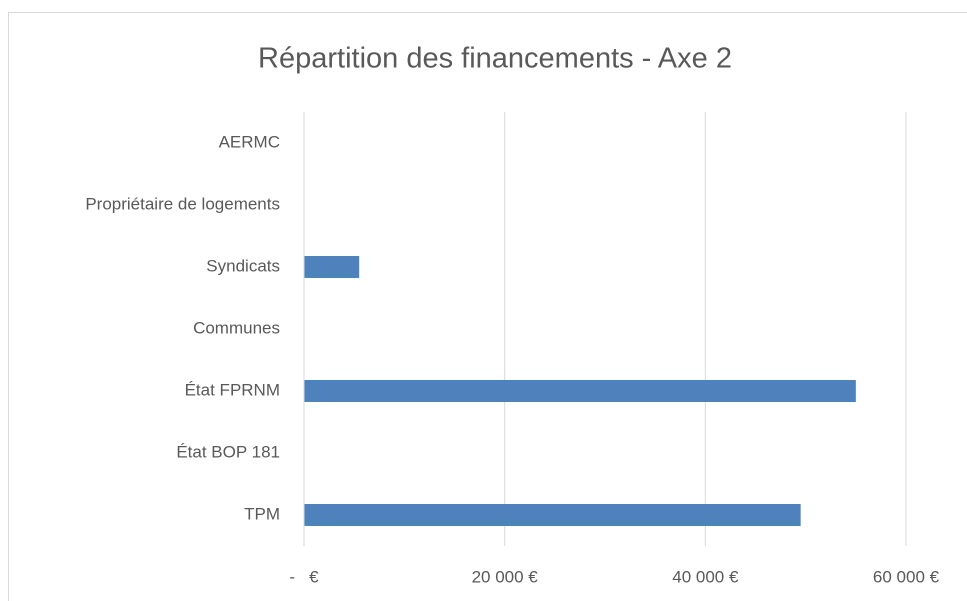 This screenshot has height=601, width=967. Describe the element at coordinates (705, 576) in the screenshot. I see `x-tick-label: 40 000 €` at that location.